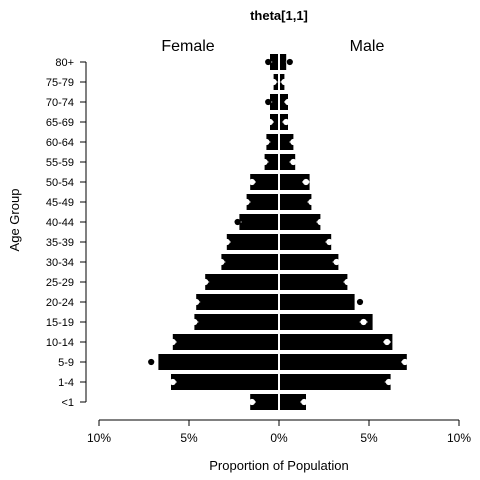  I want to click on y-tick-label: 50-54, so click(60, 183).